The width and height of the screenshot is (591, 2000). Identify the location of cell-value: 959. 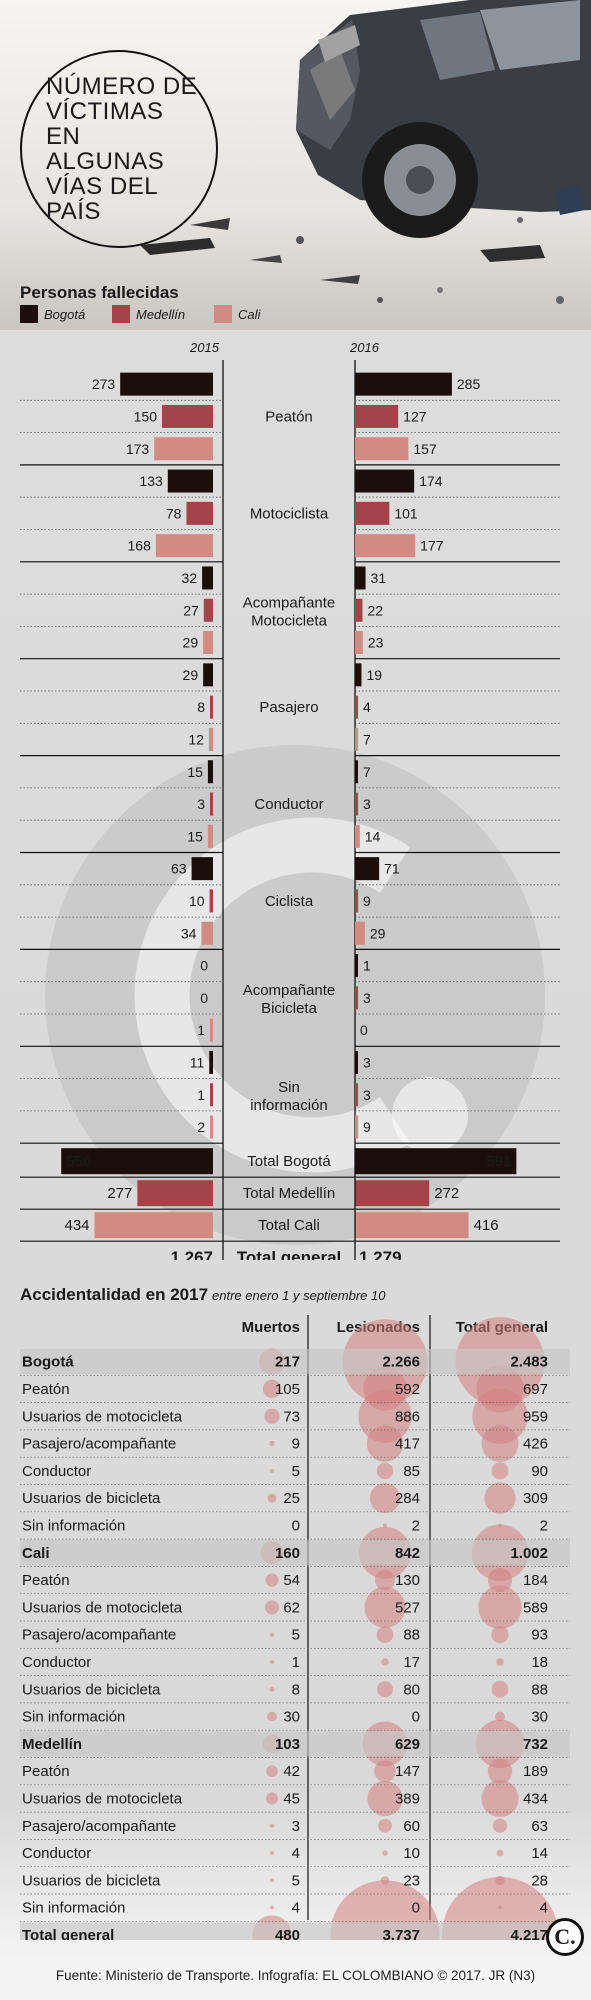
(535, 1416).